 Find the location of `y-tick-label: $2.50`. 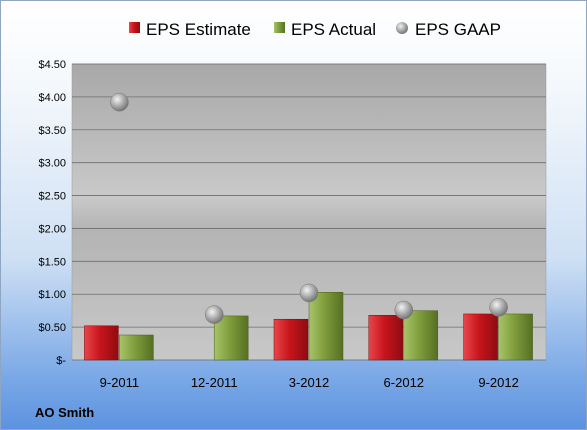

y-tick-label: $2.50 is located at coordinates (52, 197).